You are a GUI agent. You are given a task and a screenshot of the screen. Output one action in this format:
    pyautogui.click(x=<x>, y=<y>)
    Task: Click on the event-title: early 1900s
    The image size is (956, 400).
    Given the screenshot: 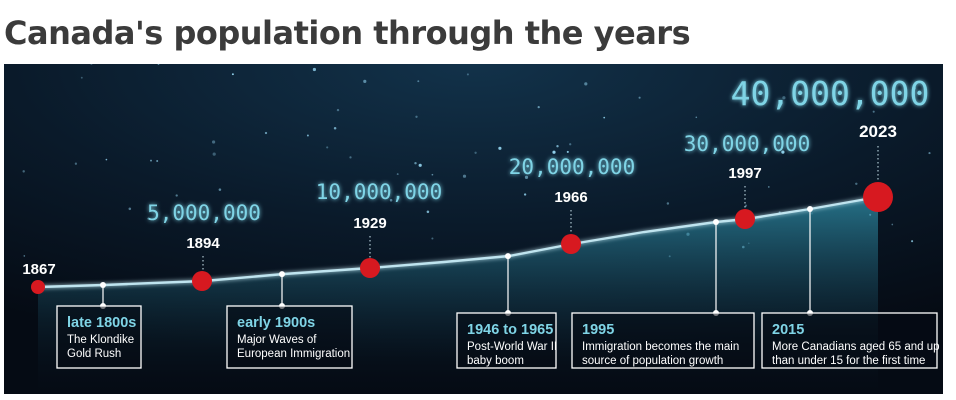 What is the action you would take?
    pyautogui.click(x=276, y=323)
    